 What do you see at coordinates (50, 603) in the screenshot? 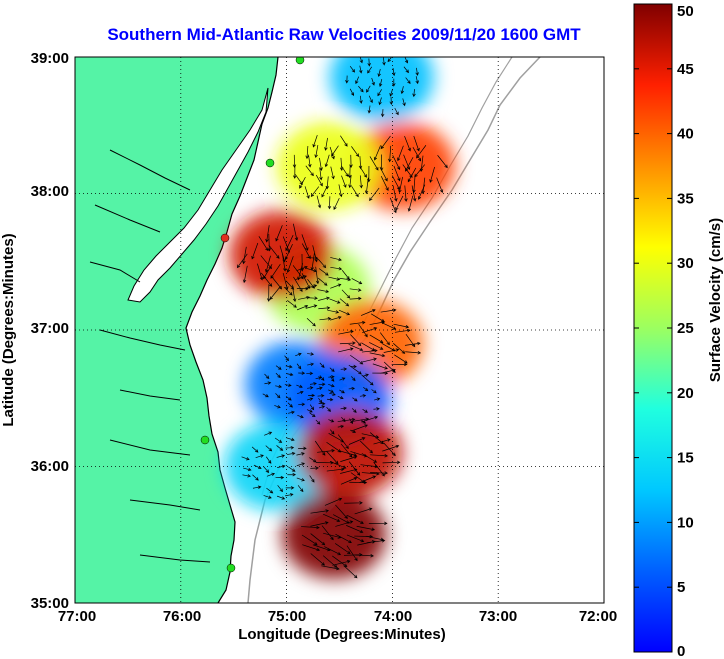
I see `y-tick-label: 35:00` at bounding box center [50, 603].